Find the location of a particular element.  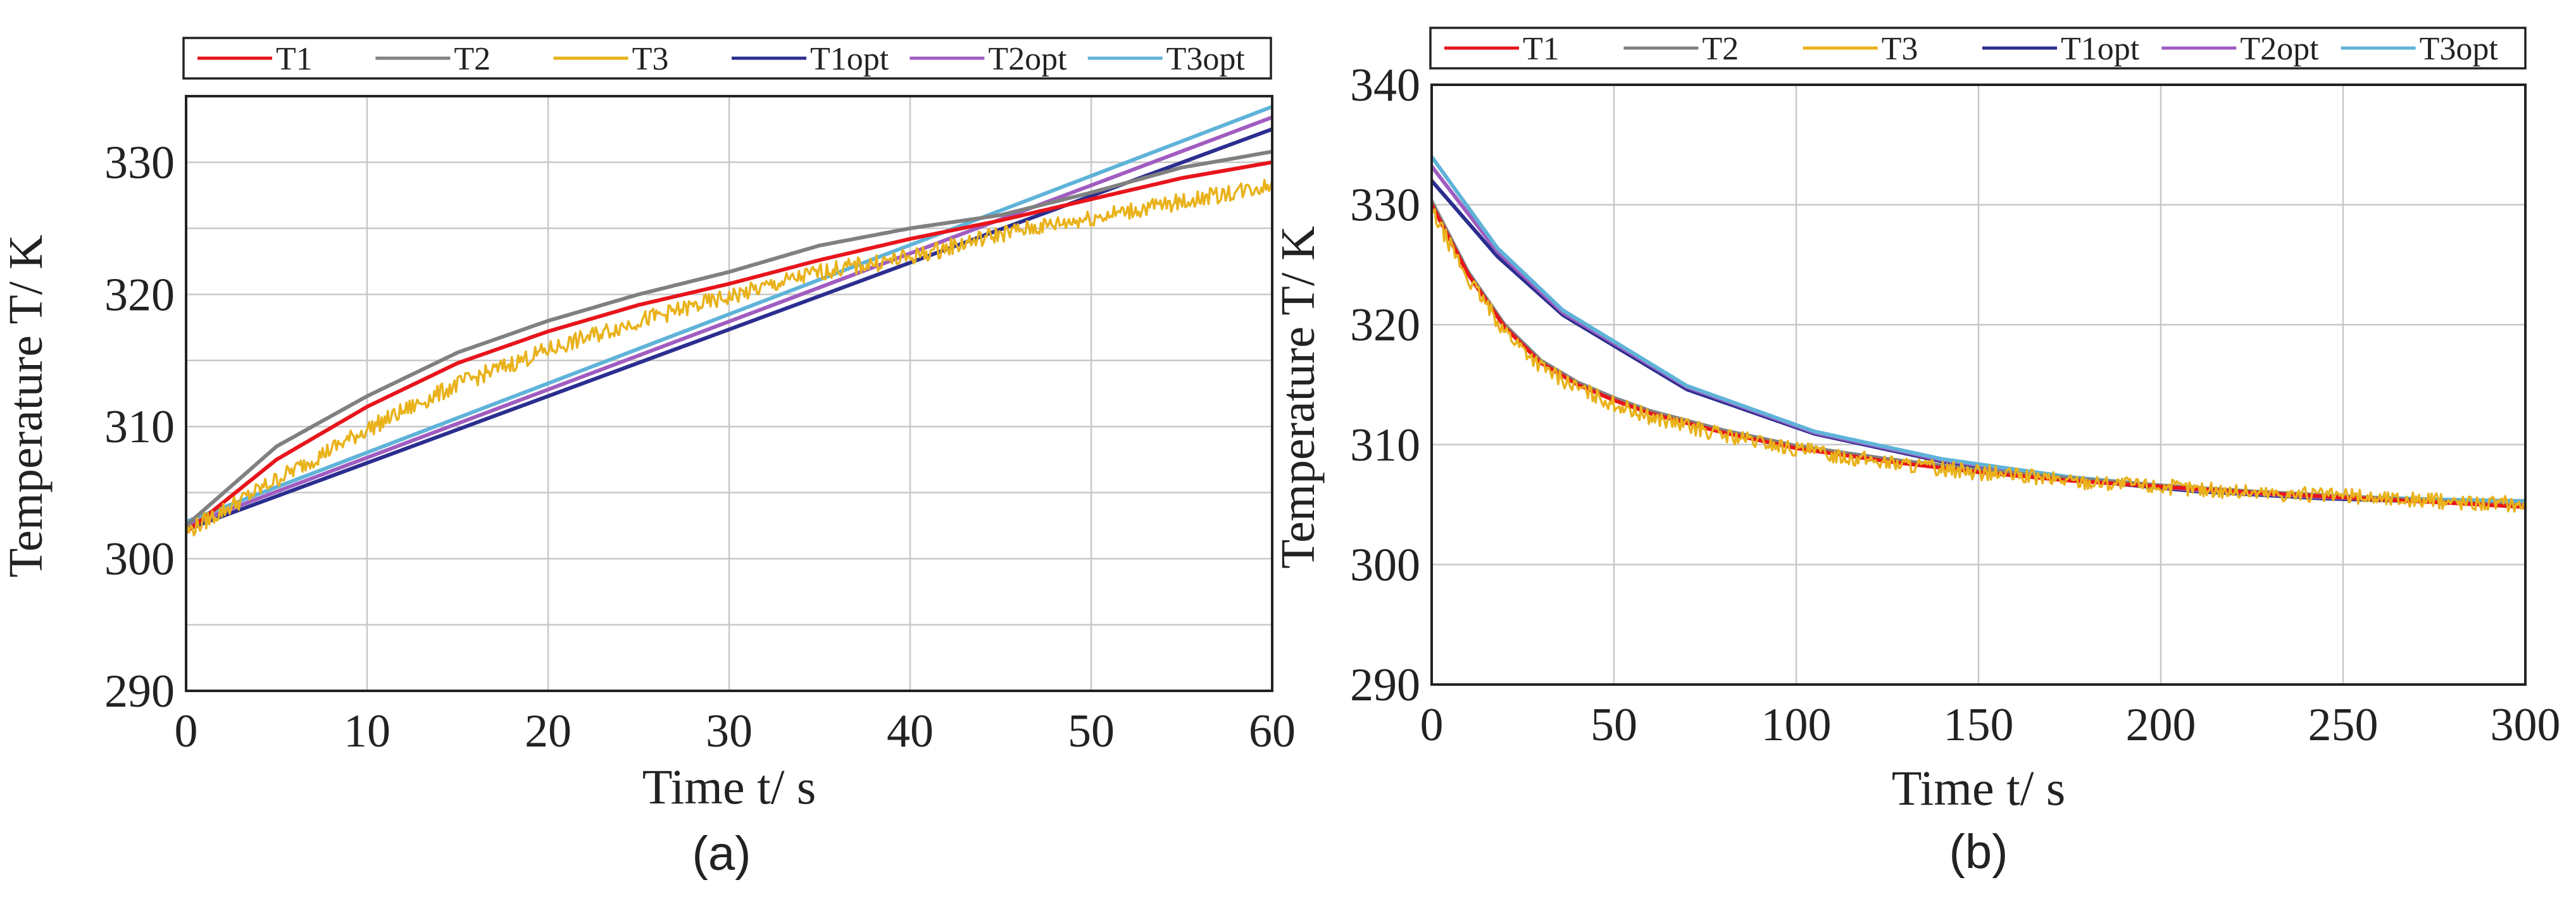

x-tick-label: 20 is located at coordinates (548, 731).